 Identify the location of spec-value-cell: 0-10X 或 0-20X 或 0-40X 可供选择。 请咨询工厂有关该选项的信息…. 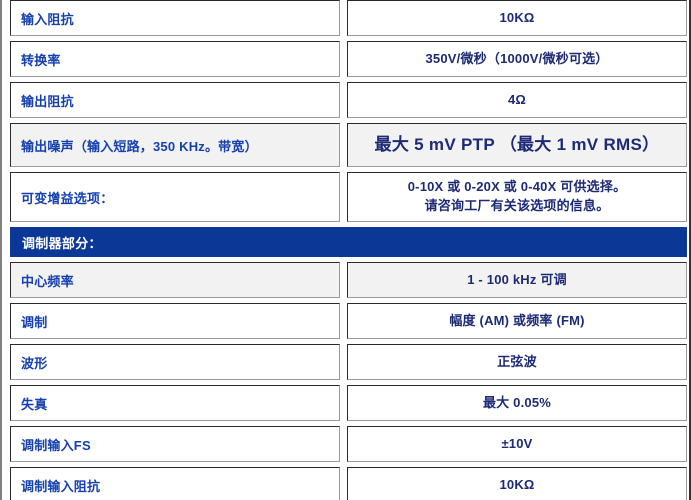
(517, 197).